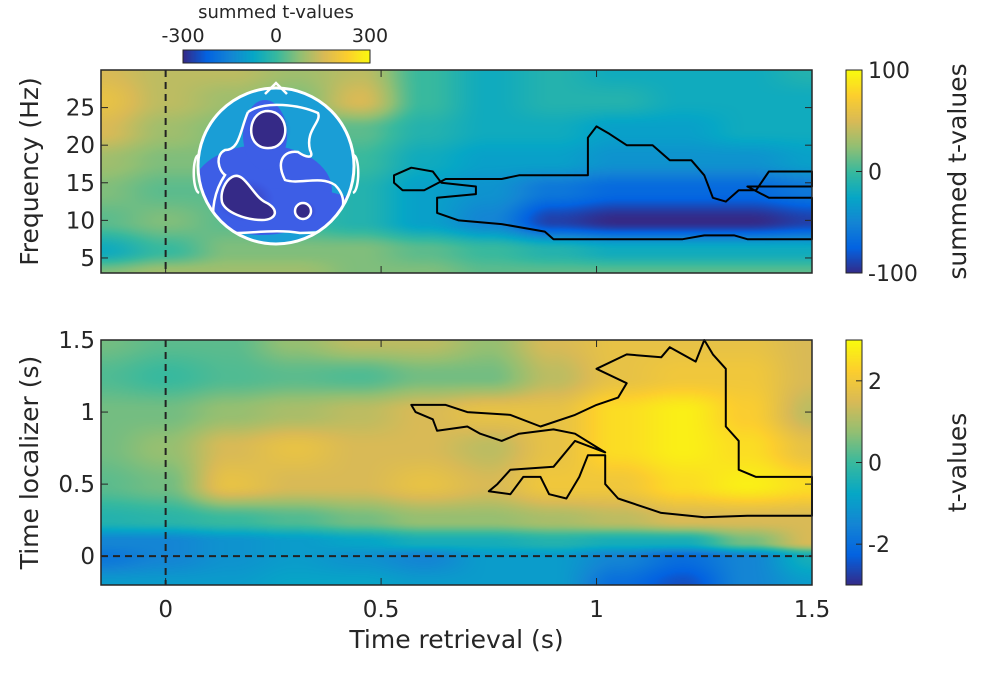  I want to click on x-tick-label: 0.5, so click(381, 610).